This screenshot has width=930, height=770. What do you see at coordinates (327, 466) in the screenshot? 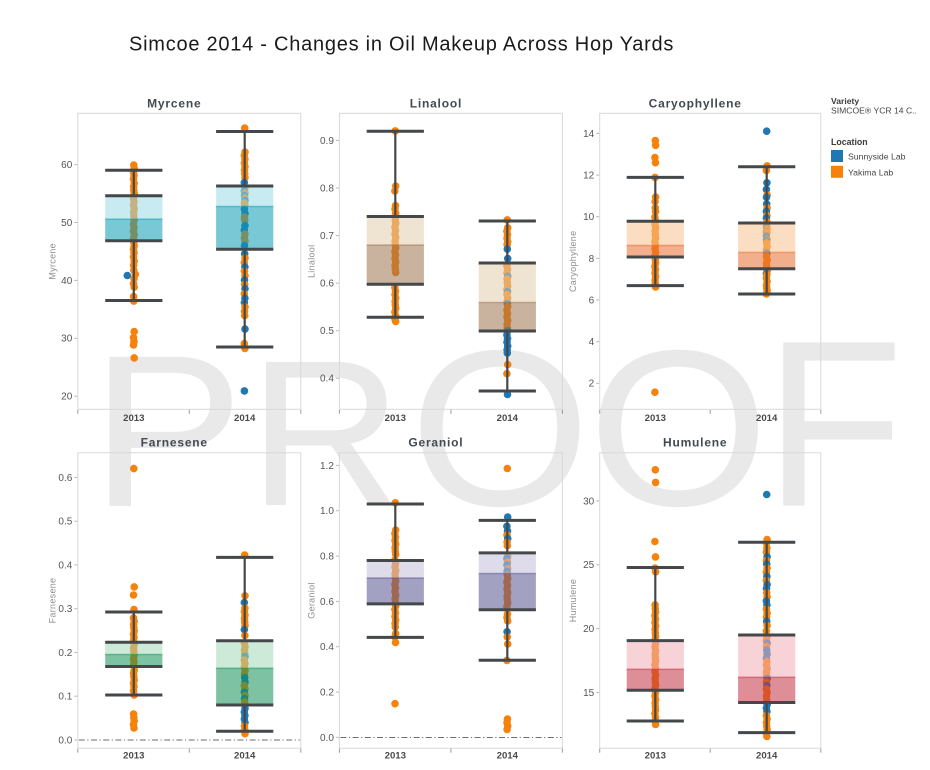
I see `svg-text: 1.2` at bounding box center [327, 466].